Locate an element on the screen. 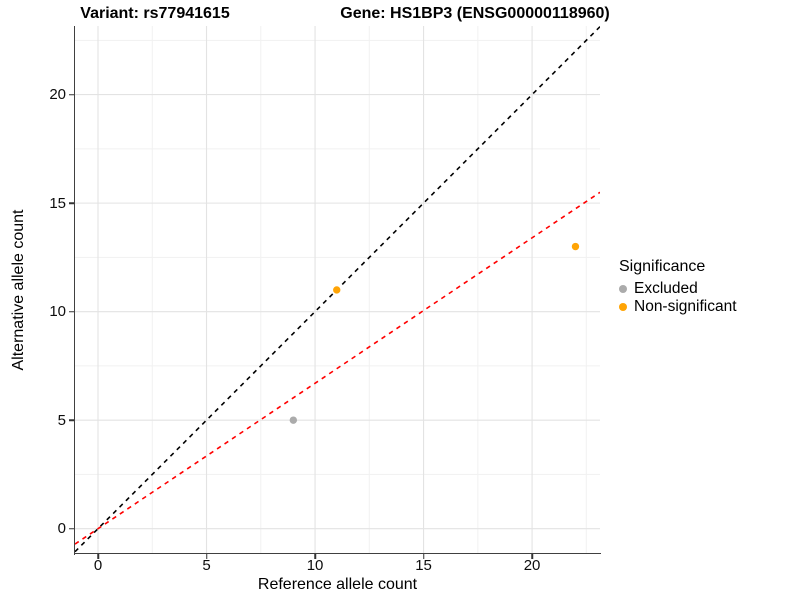  y-axis-title: Alternative allele count is located at coordinates (18, 290).